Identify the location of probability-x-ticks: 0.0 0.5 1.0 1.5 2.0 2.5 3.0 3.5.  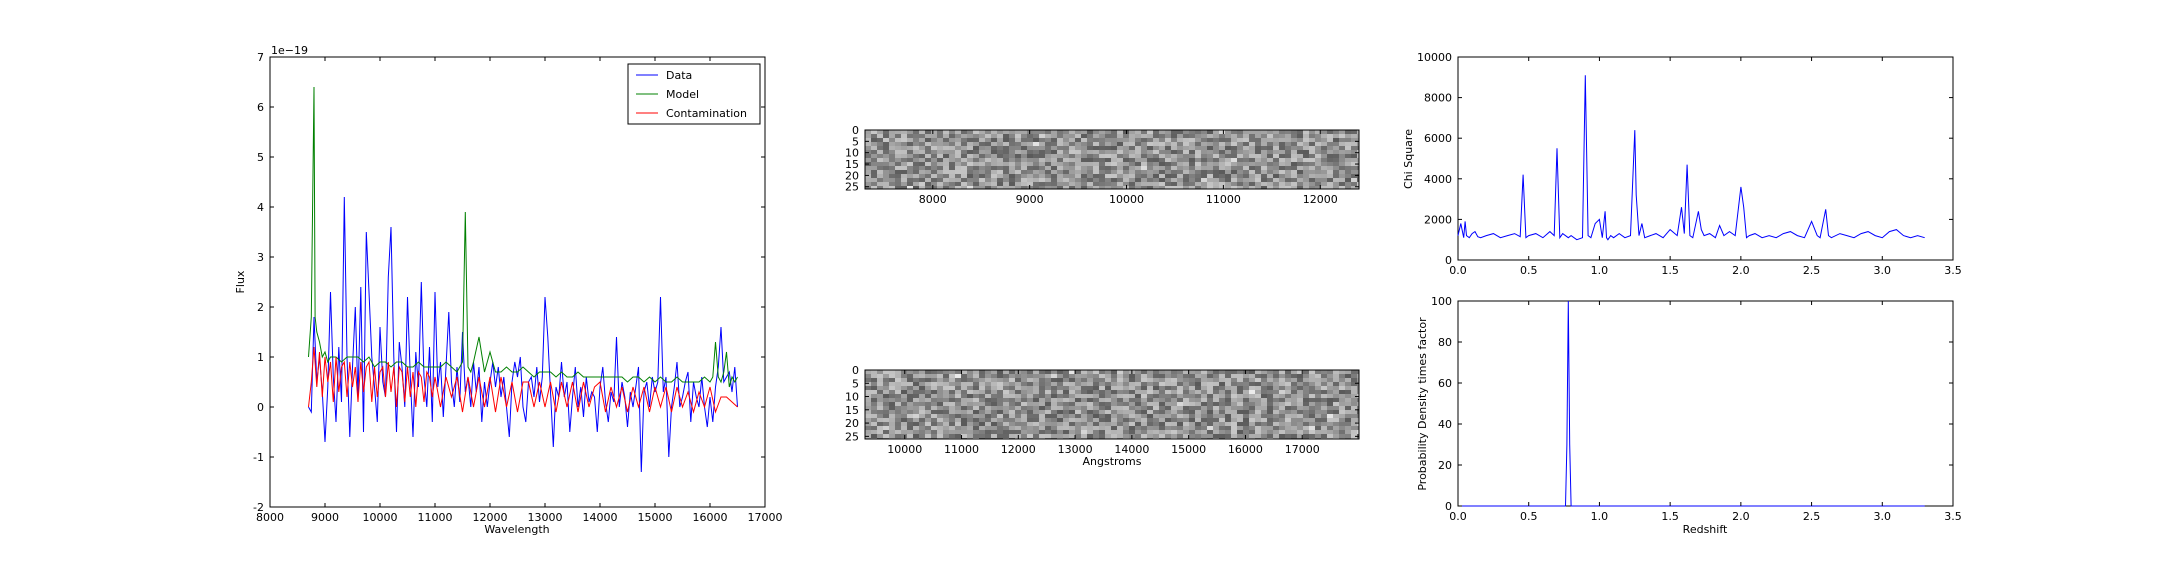
(1705, 412).